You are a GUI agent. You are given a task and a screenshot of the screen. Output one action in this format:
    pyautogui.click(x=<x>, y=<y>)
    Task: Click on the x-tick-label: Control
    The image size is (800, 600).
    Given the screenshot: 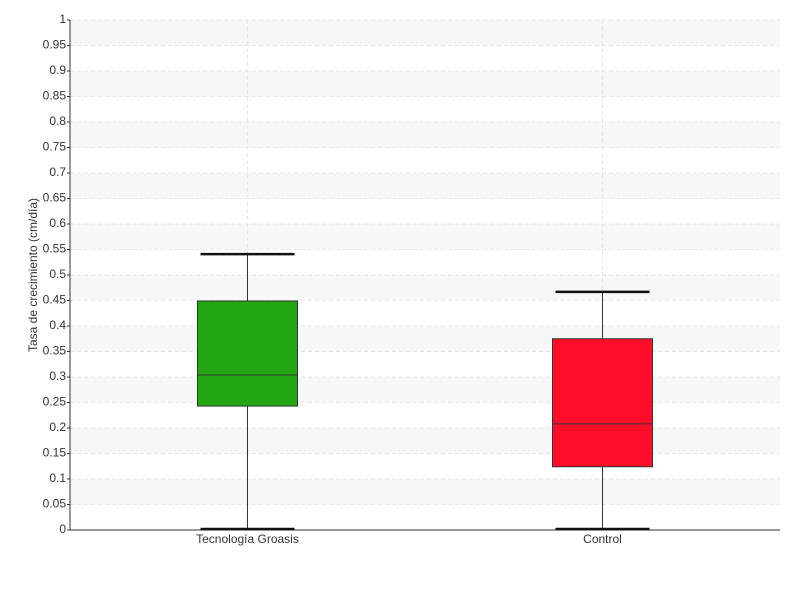 What is the action you would take?
    pyautogui.click(x=602, y=539)
    